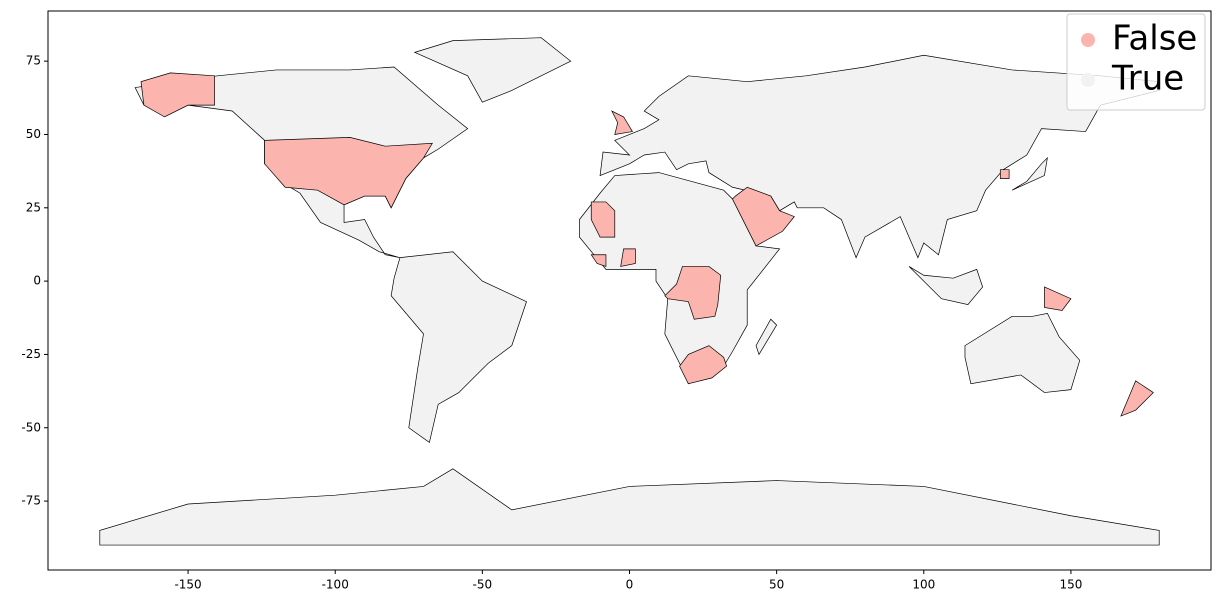 The height and width of the screenshot is (609, 1221). What do you see at coordinates (1154, 39) in the screenshot?
I see `legend-label: False` at bounding box center [1154, 39].